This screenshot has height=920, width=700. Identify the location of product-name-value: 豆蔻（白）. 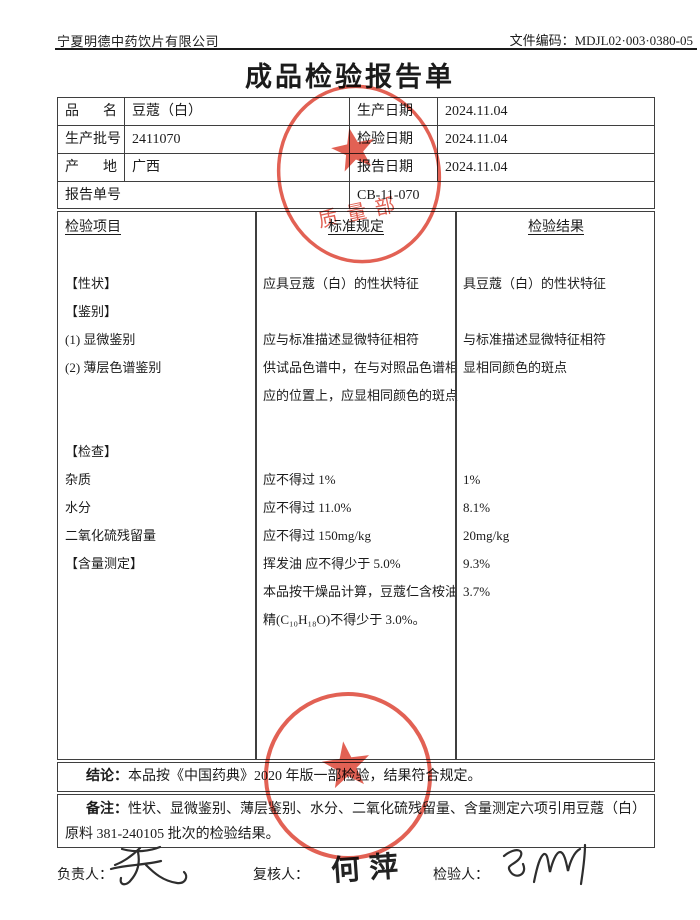
(236, 111).